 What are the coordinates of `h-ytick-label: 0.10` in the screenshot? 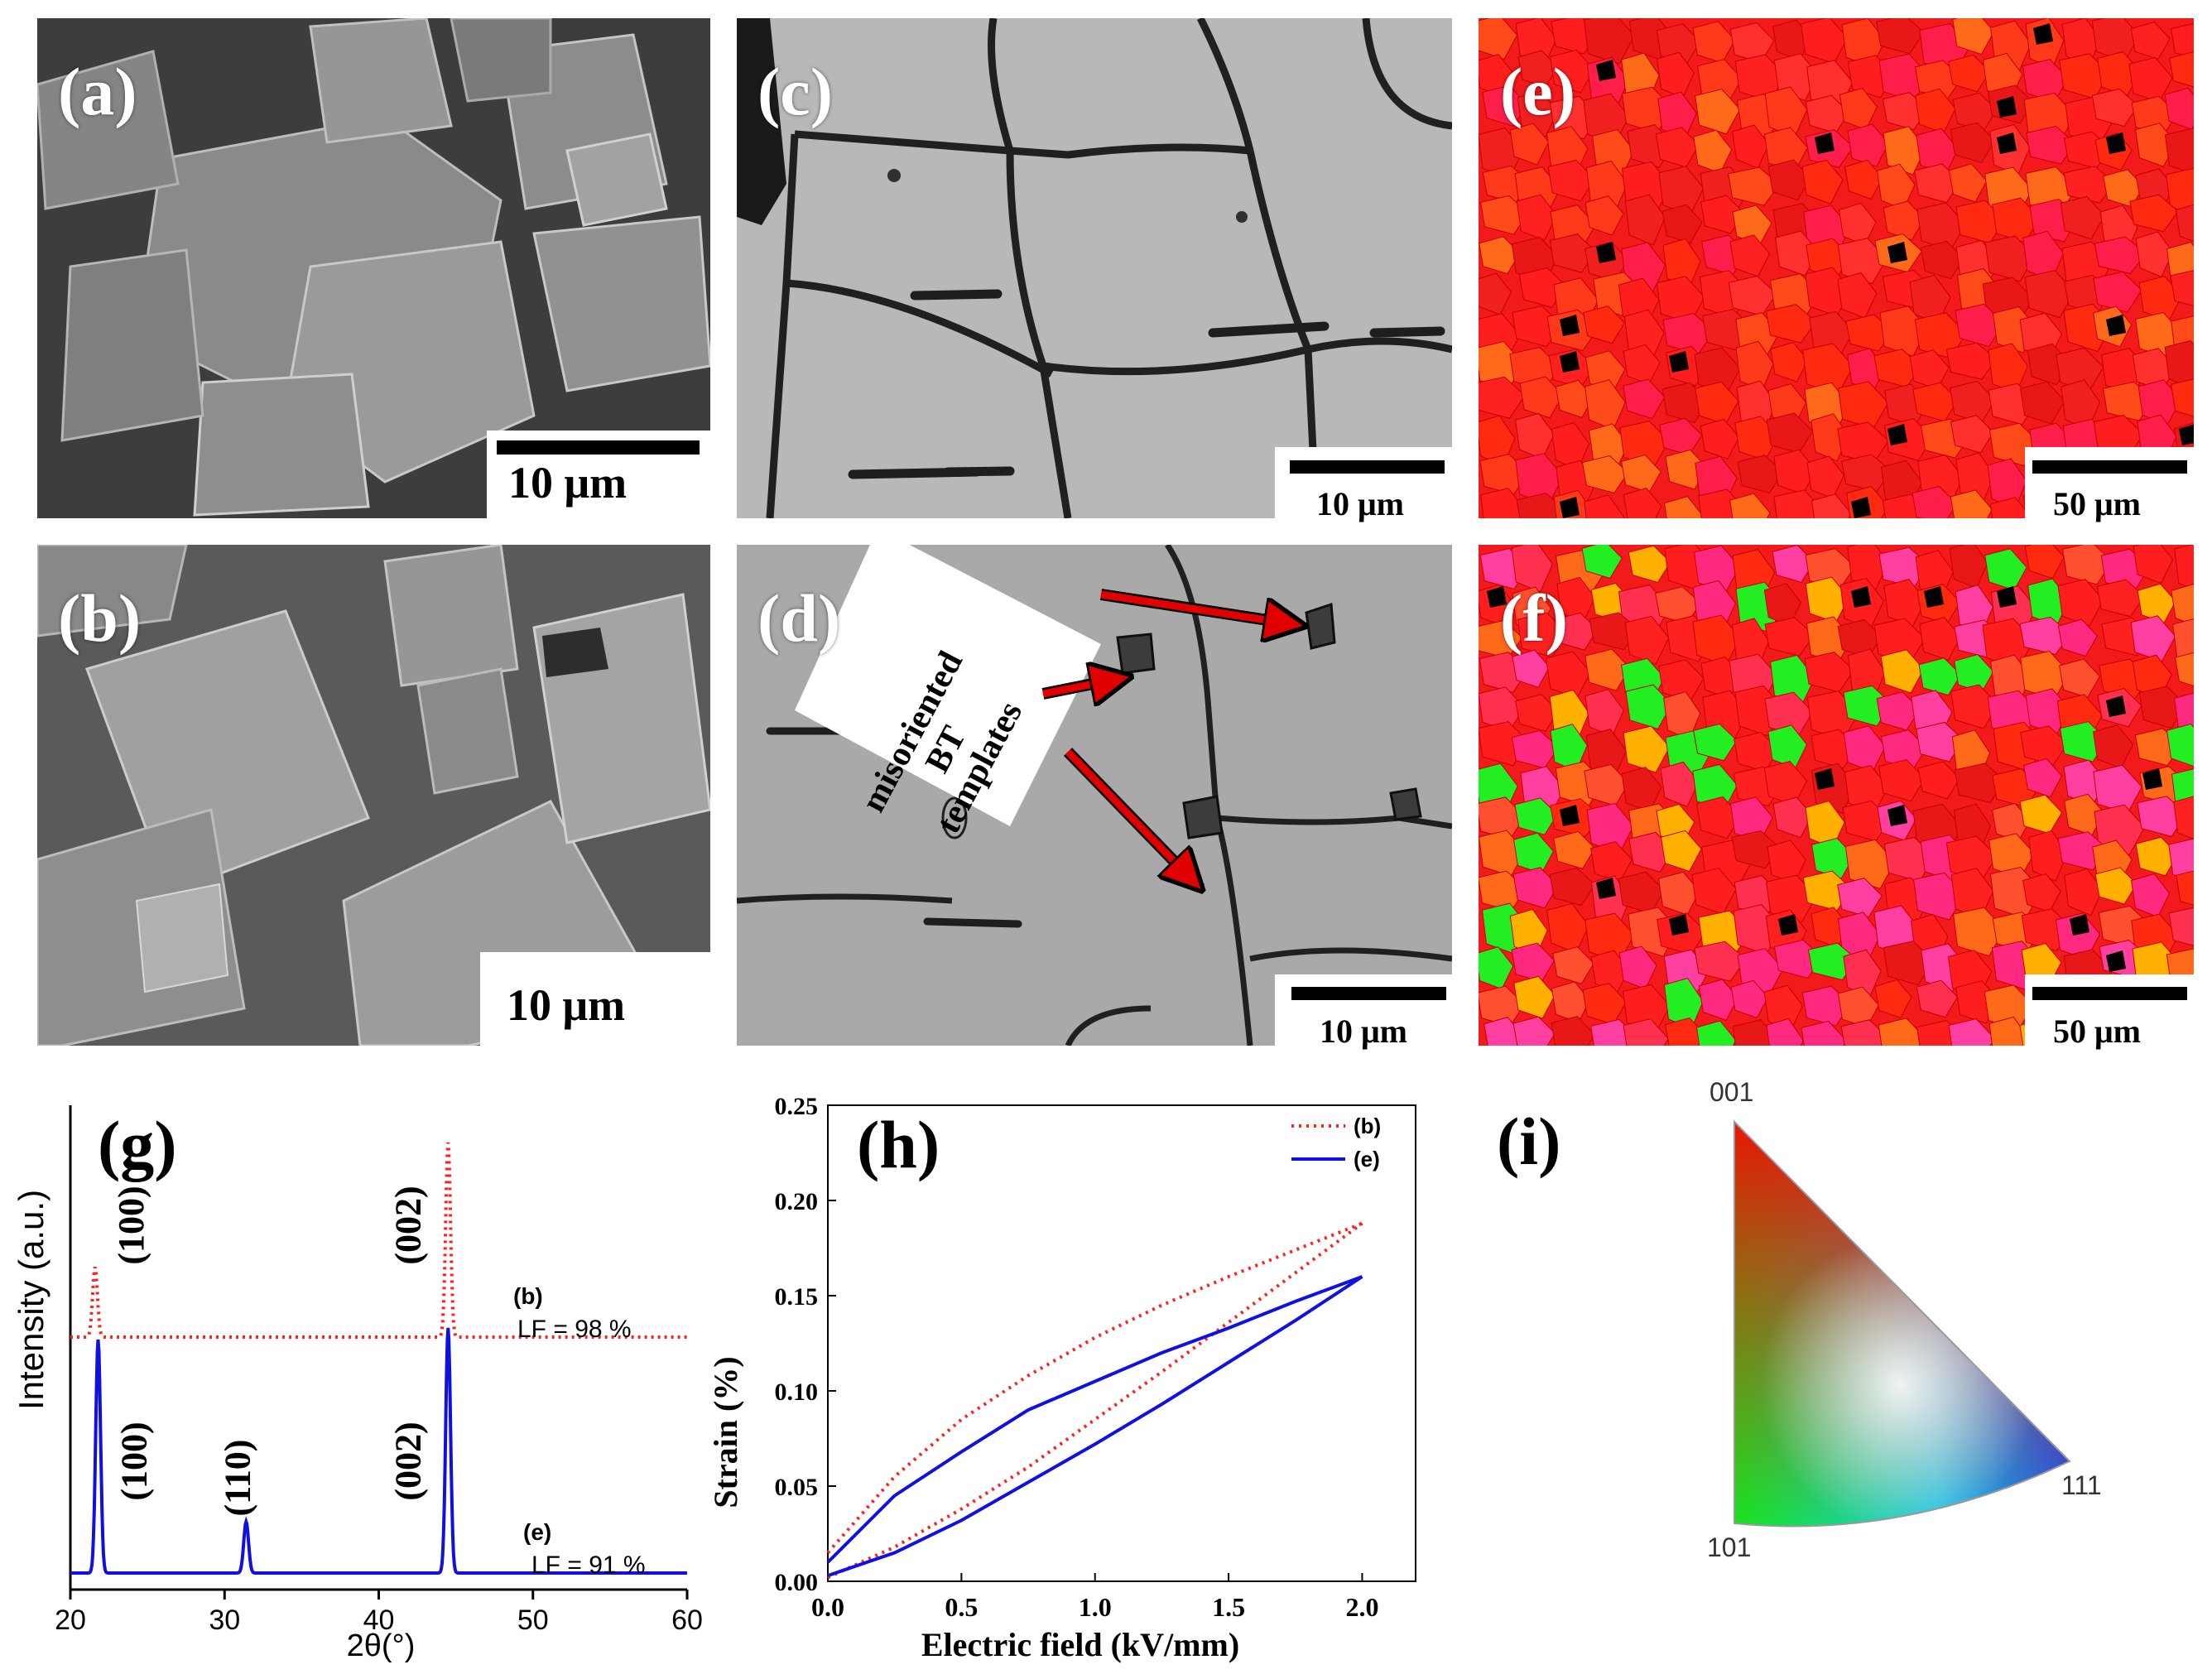 It's located at (797, 1392).